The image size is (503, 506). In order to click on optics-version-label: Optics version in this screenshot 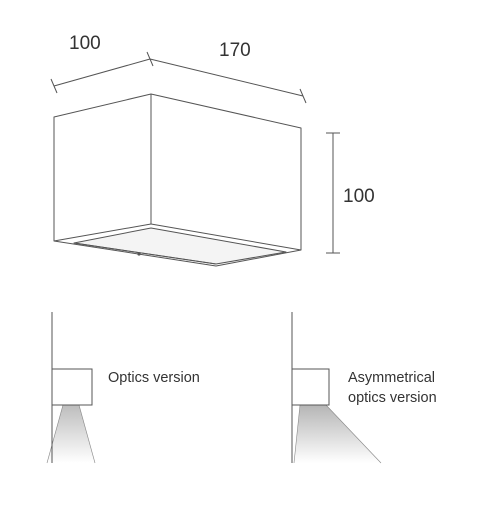, I will do `click(154, 378)`.